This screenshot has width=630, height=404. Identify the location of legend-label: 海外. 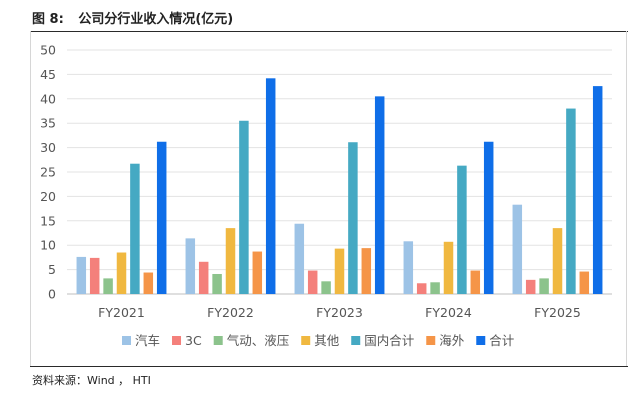
(452, 340).